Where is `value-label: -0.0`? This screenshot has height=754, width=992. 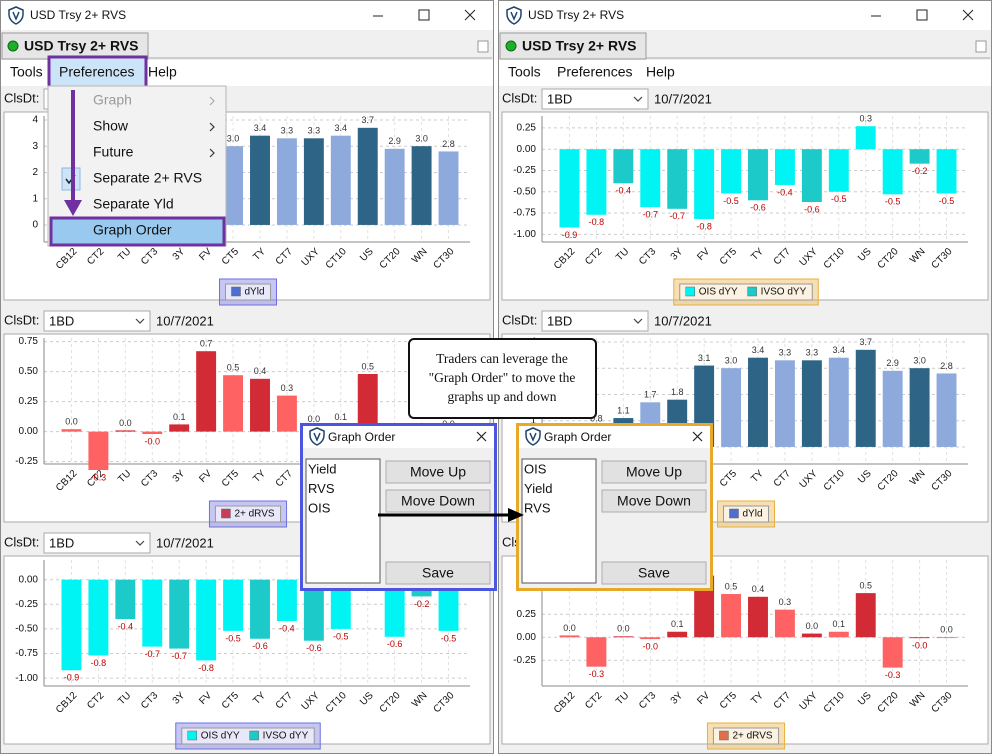
value-label: -0.0 is located at coordinates (651, 646).